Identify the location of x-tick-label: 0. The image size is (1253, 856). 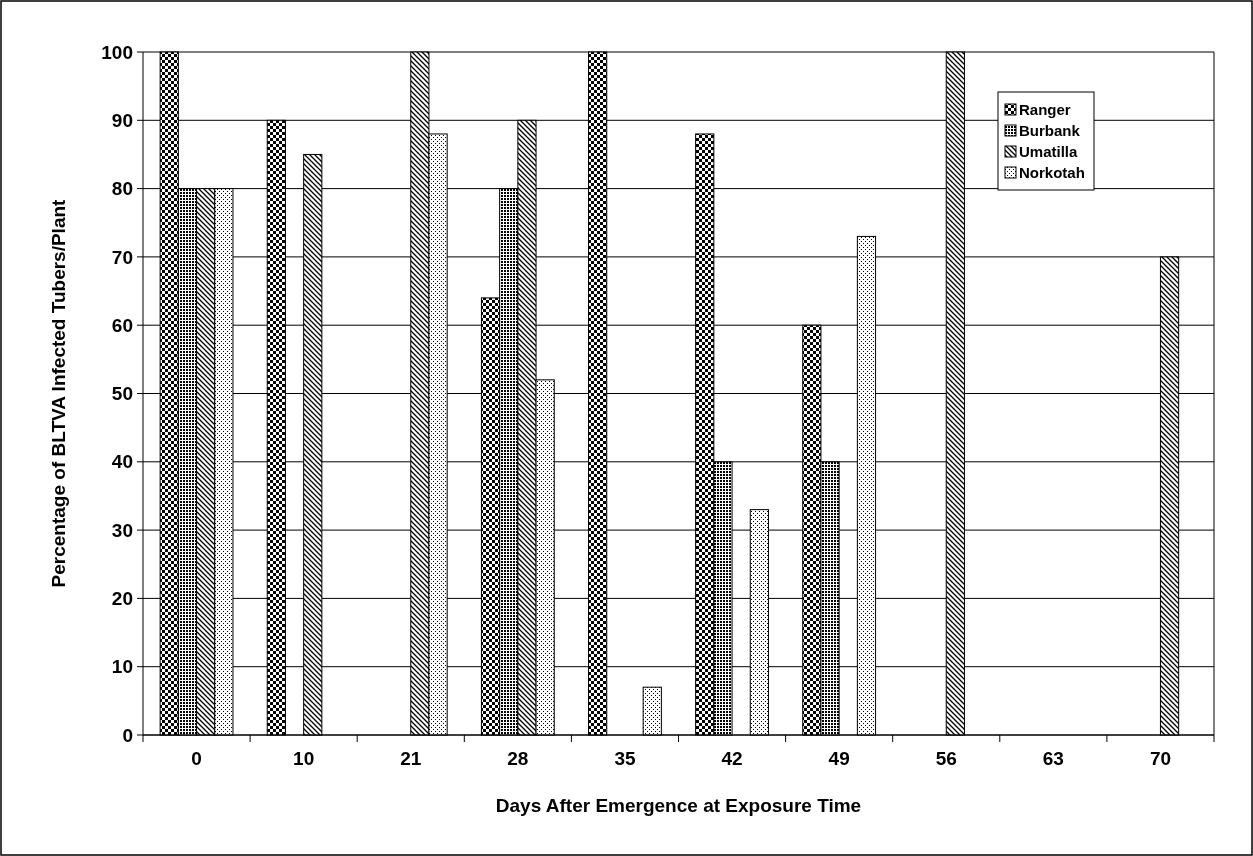
(196, 758).